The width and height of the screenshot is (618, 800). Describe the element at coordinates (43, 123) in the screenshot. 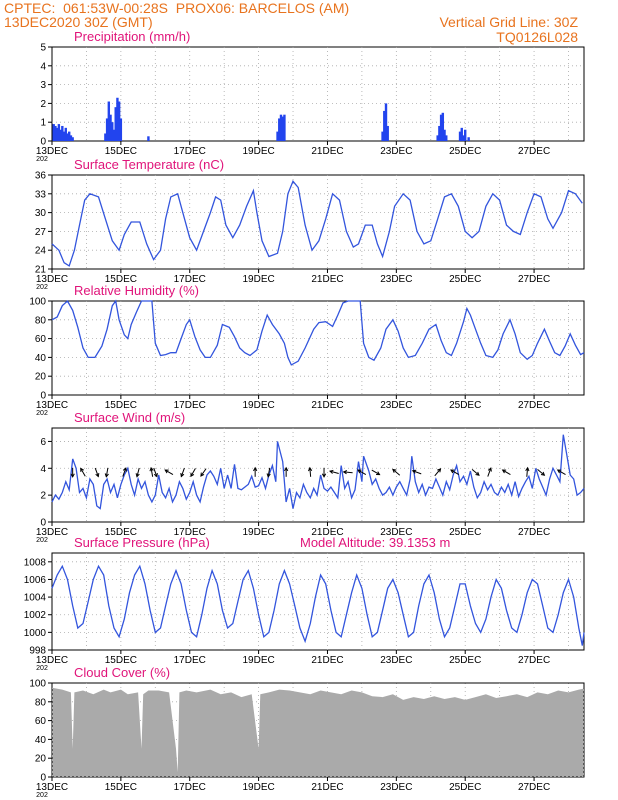

I see `y-tick-label: 1` at that location.